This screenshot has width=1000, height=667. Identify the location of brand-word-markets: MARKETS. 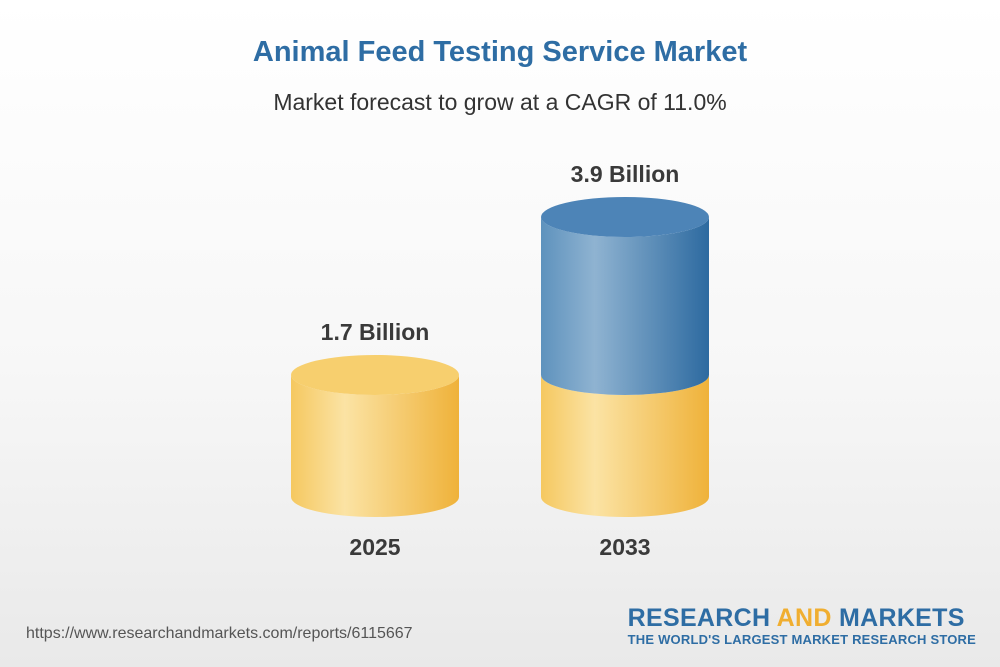
(898, 618).